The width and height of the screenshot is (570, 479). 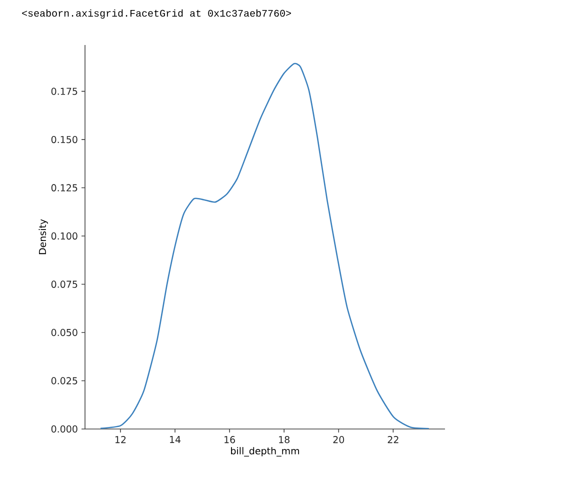 What do you see at coordinates (156, 14) in the screenshot?
I see `text: <seaborn.axisgrid.FacetGrid at 0x1c37aeb7760>` at bounding box center [156, 14].